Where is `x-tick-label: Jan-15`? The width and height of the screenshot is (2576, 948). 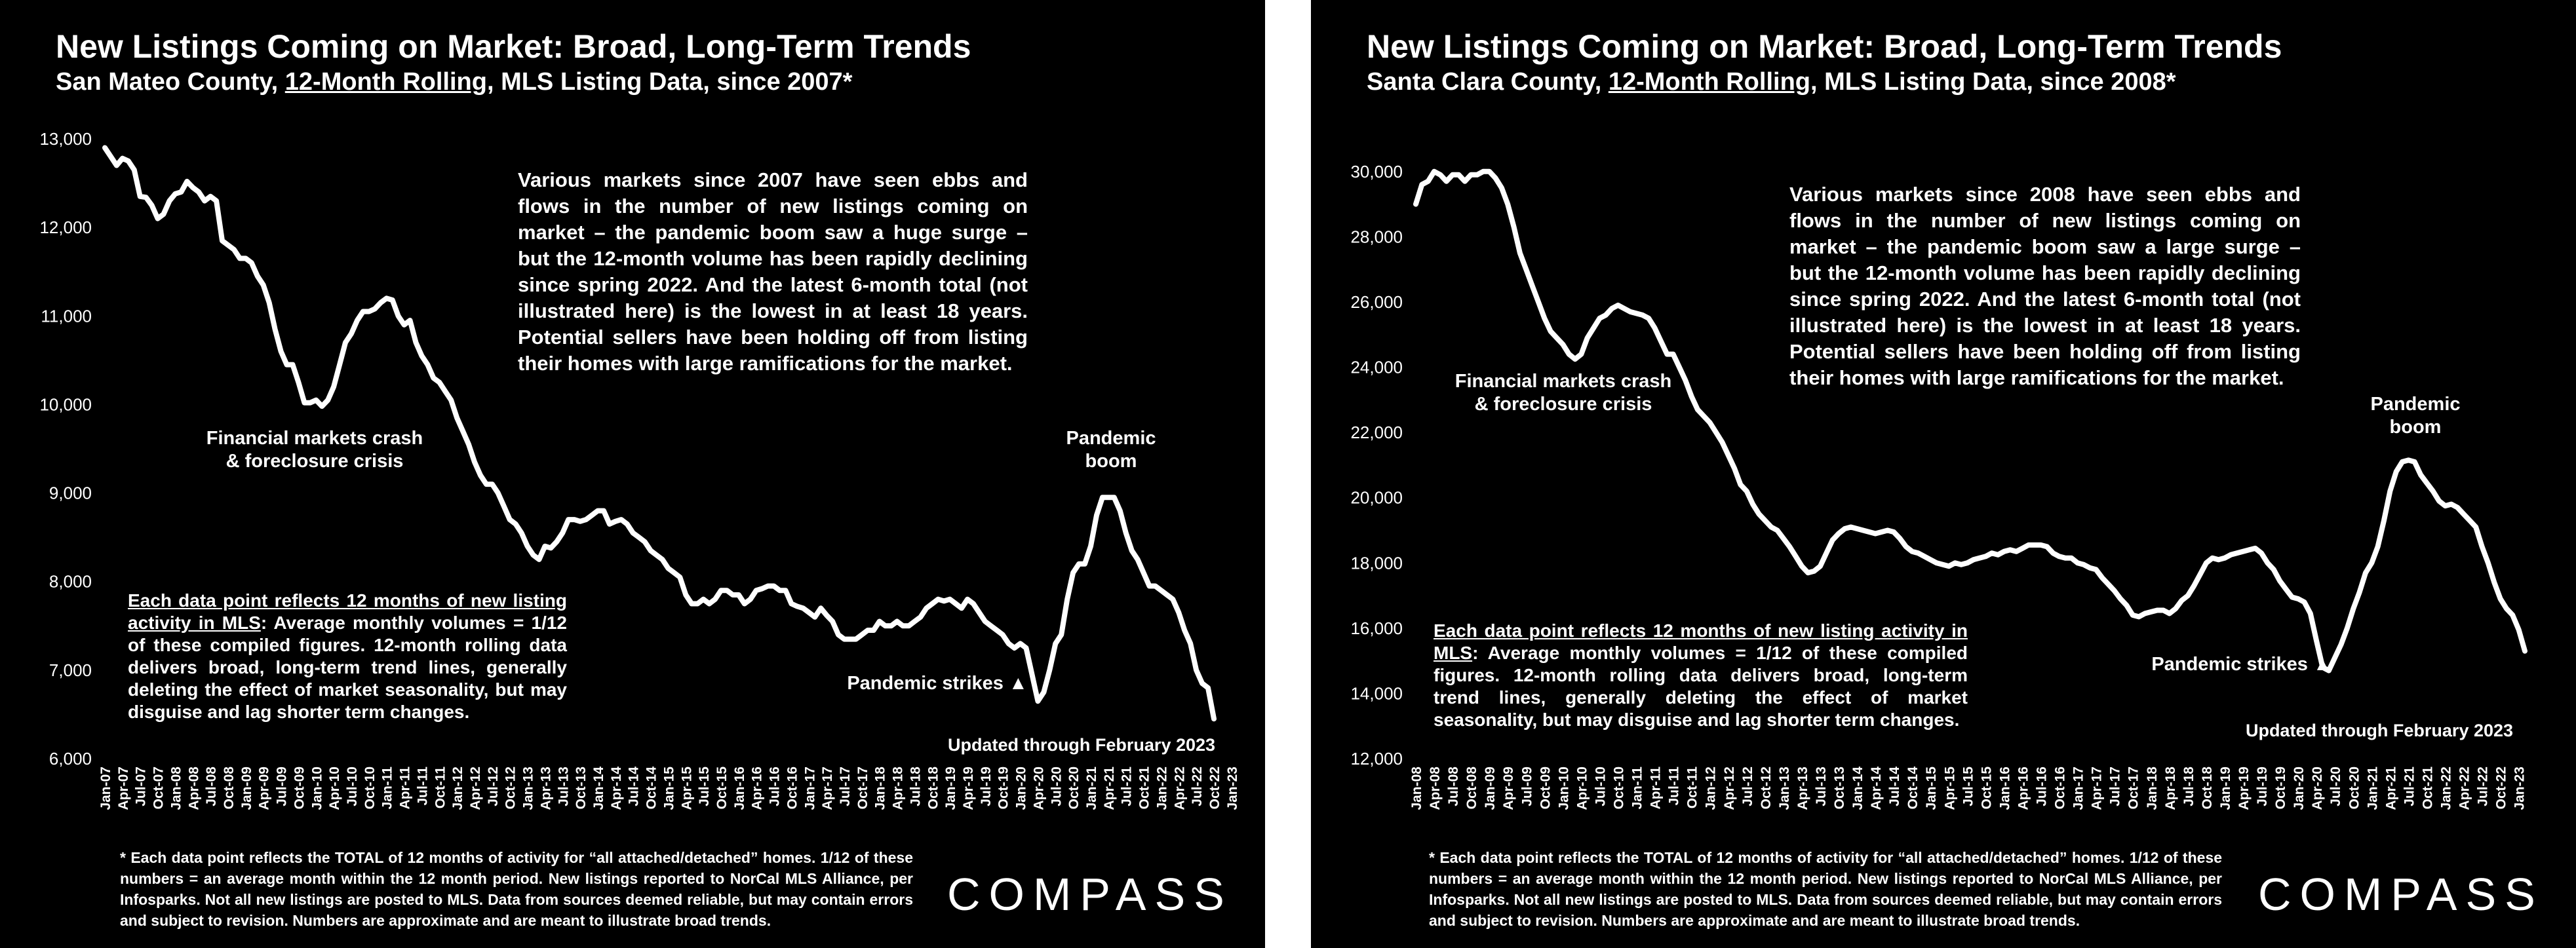 x-tick-label: Jan-15 is located at coordinates (1931, 788).